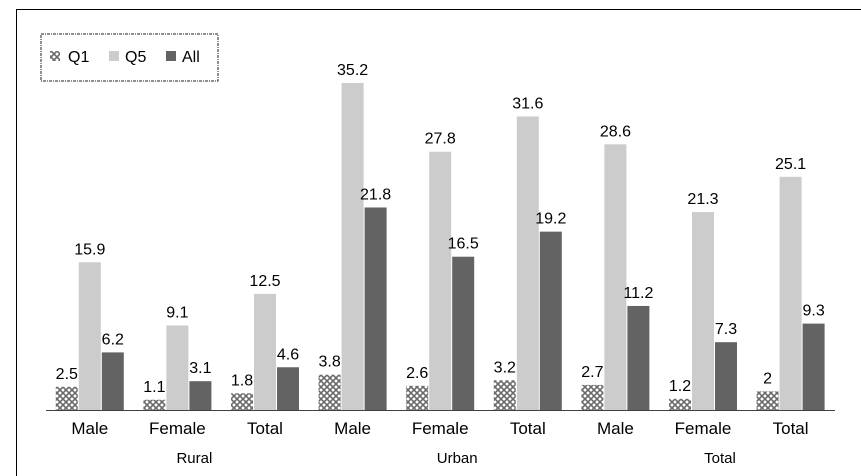 The width and height of the screenshot is (861, 476). I want to click on data-label-q5-8: 25.1, so click(790, 164).